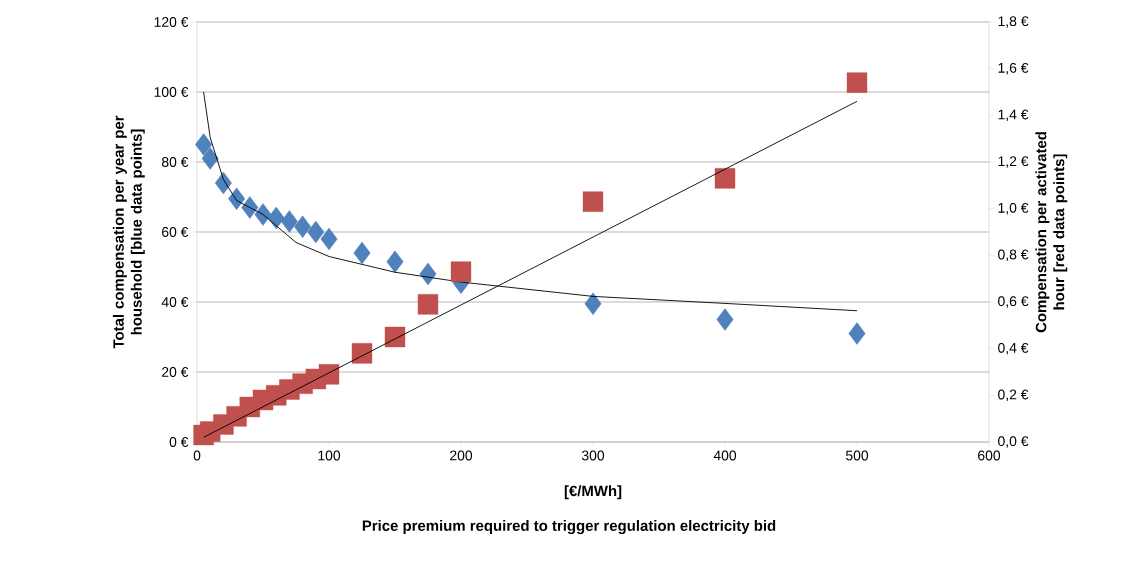 The image size is (1141, 569). I want to click on x-tick-label: 200, so click(461, 455).